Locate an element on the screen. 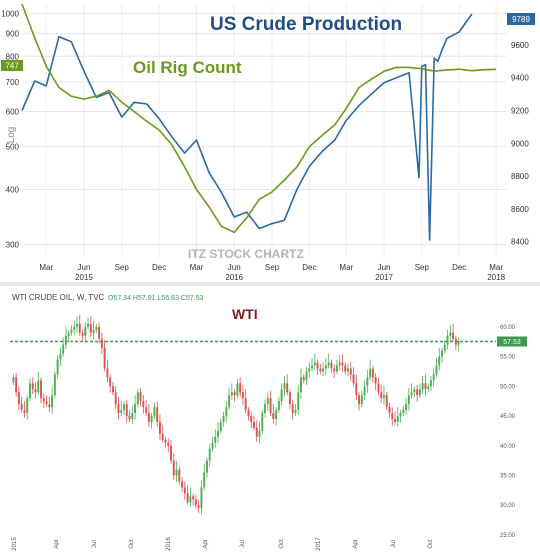 The height and width of the screenshot is (552, 540). price-tick-label: 30.00 is located at coordinates (508, 506).